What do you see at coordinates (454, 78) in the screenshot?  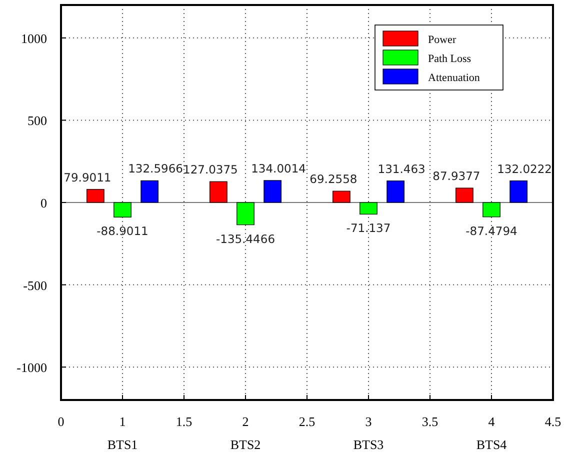 I see `legend-label: Attenuation` at bounding box center [454, 78].